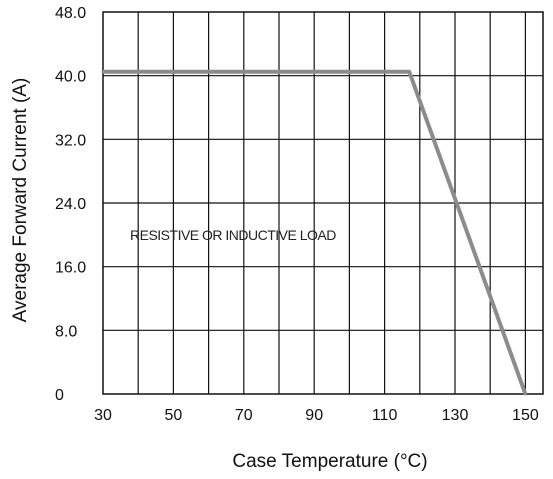 The image size is (553, 479). I want to click on y-tick-label: 0, so click(59, 395).